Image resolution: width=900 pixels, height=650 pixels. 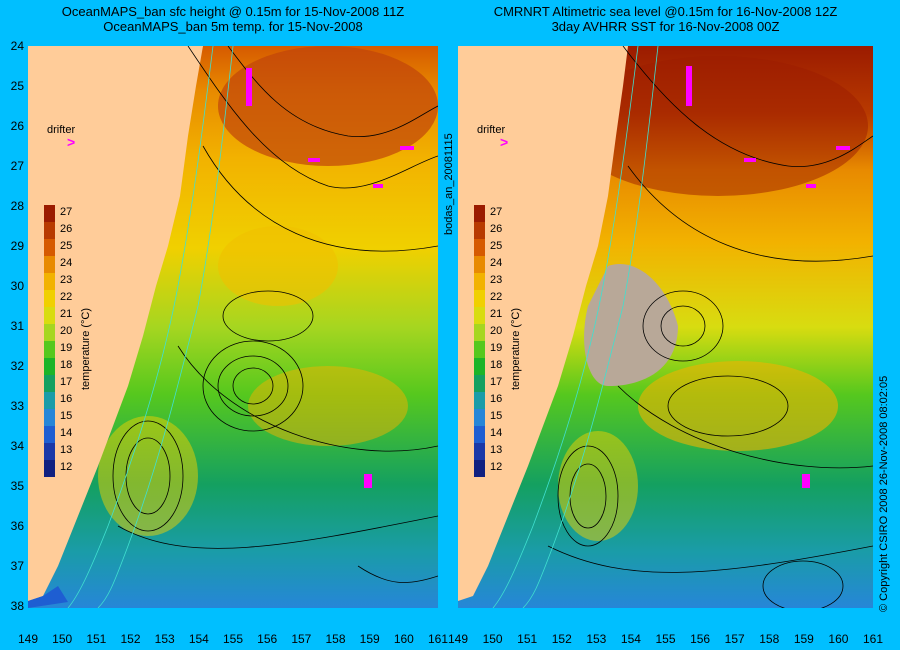 I want to click on right-drifter-marker: >, so click(x=504, y=142).